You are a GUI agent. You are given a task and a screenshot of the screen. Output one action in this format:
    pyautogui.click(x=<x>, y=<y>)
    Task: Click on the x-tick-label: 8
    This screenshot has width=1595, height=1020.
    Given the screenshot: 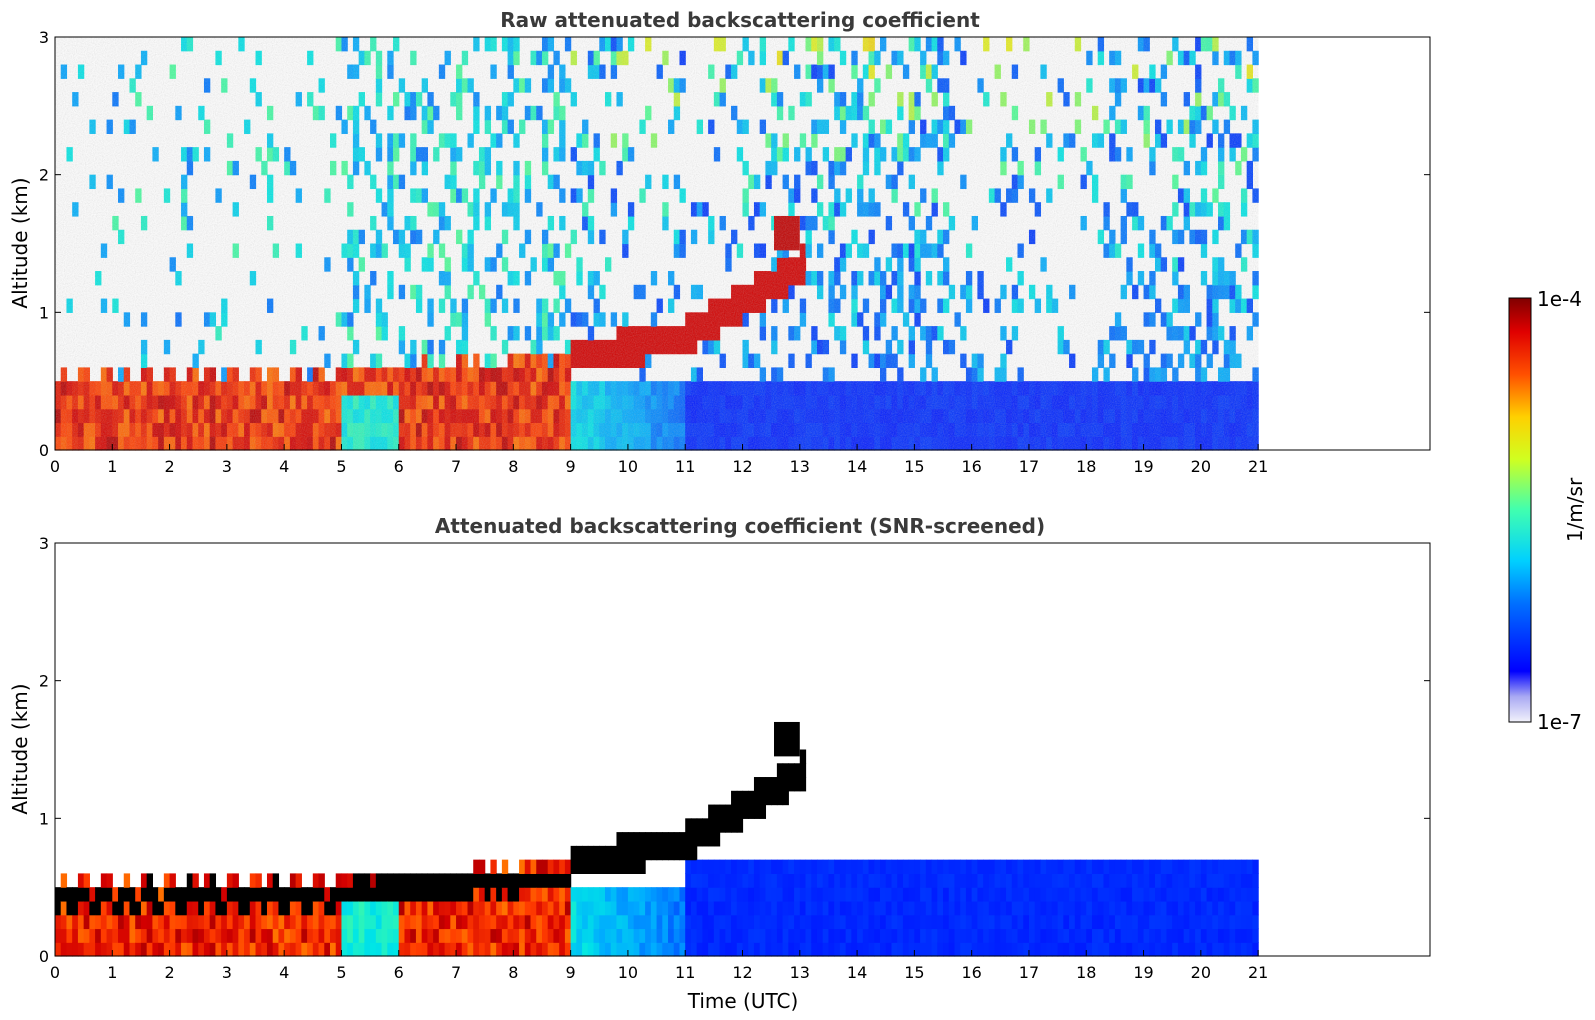 What is the action you would take?
    pyautogui.click(x=513, y=972)
    